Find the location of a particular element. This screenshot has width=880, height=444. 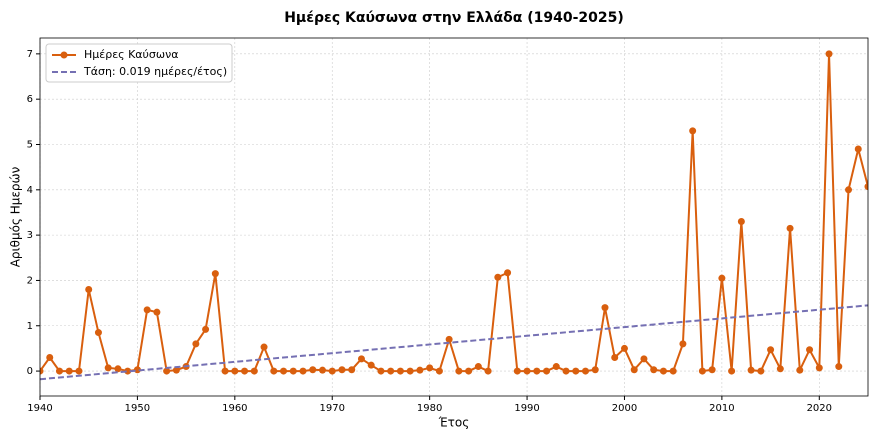

y-tick-label: 3 is located at coordinates (30, 235).